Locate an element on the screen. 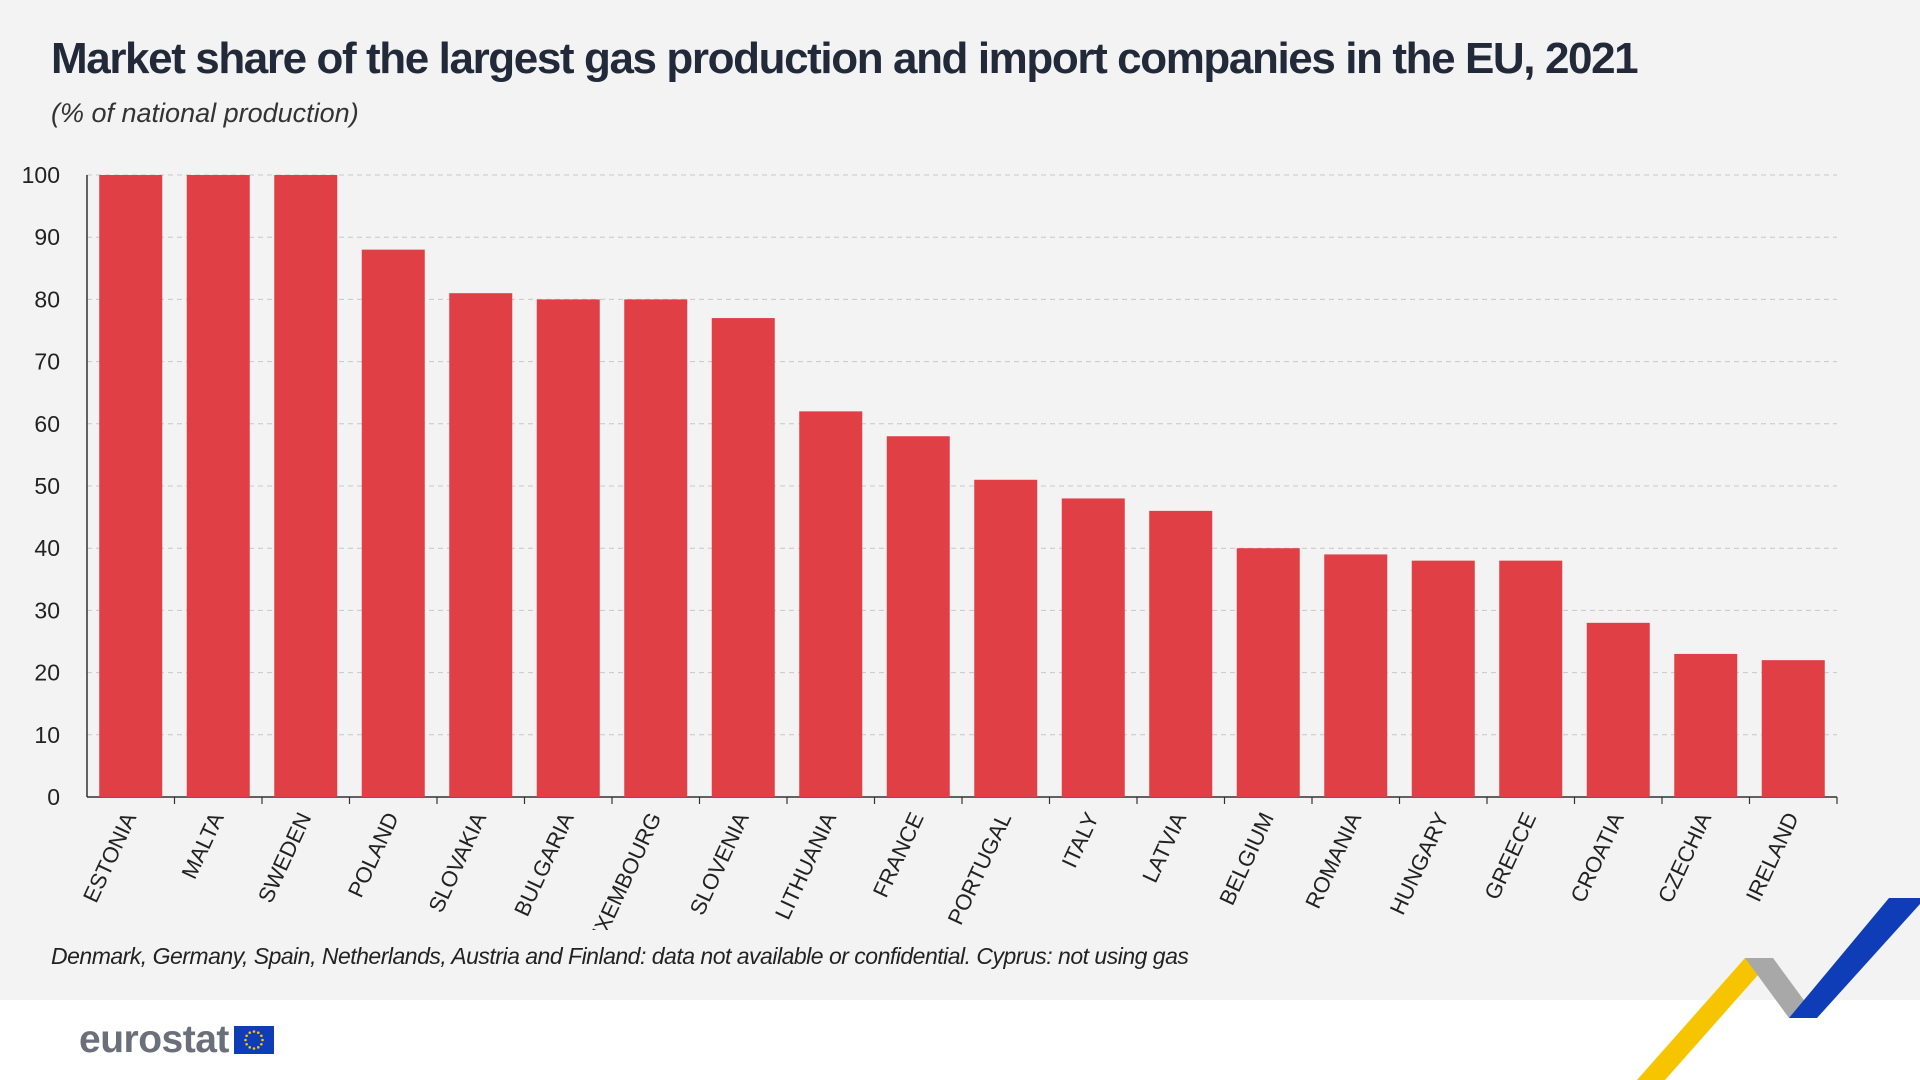  y-tick-label: 60 is located at coordinates (47, 424).